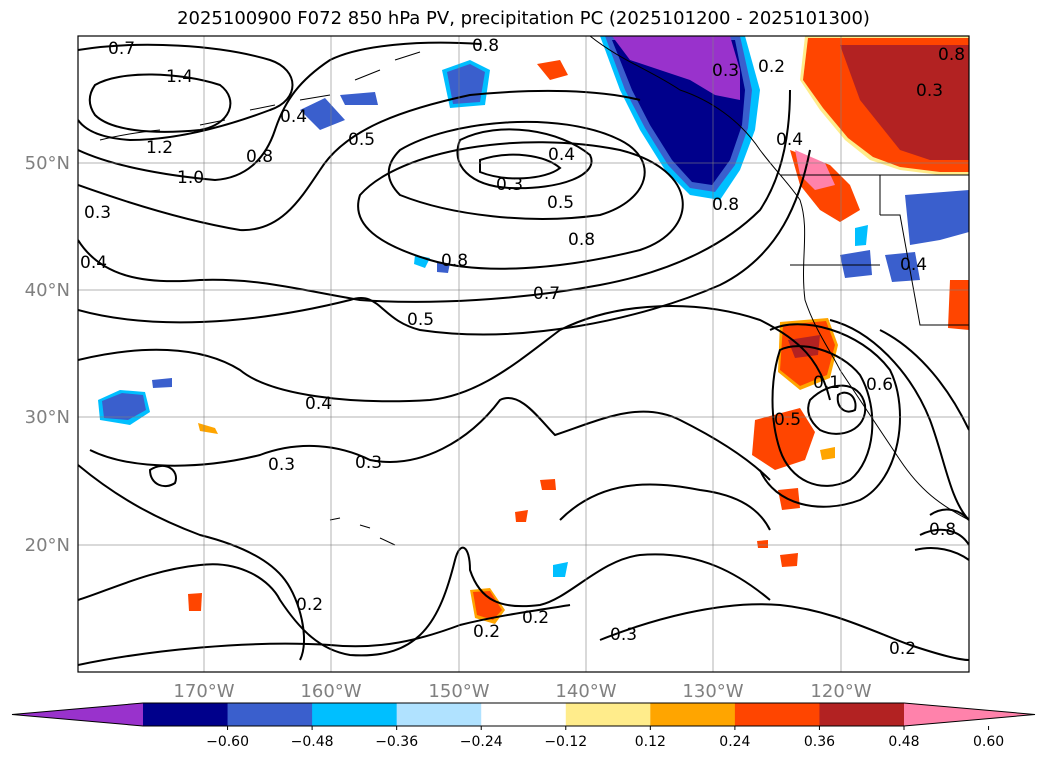  I want to click on colorbar-extend-low, so click(77, 714).